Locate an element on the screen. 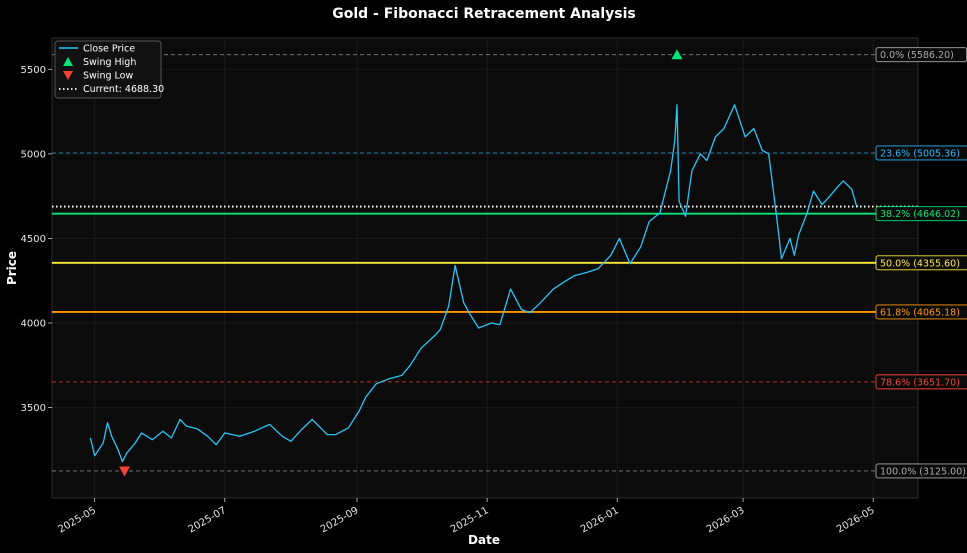 This screenshot has height=553, width=967. legend-current-label: Current: 4688.30 is located at coordinates (123, 89).